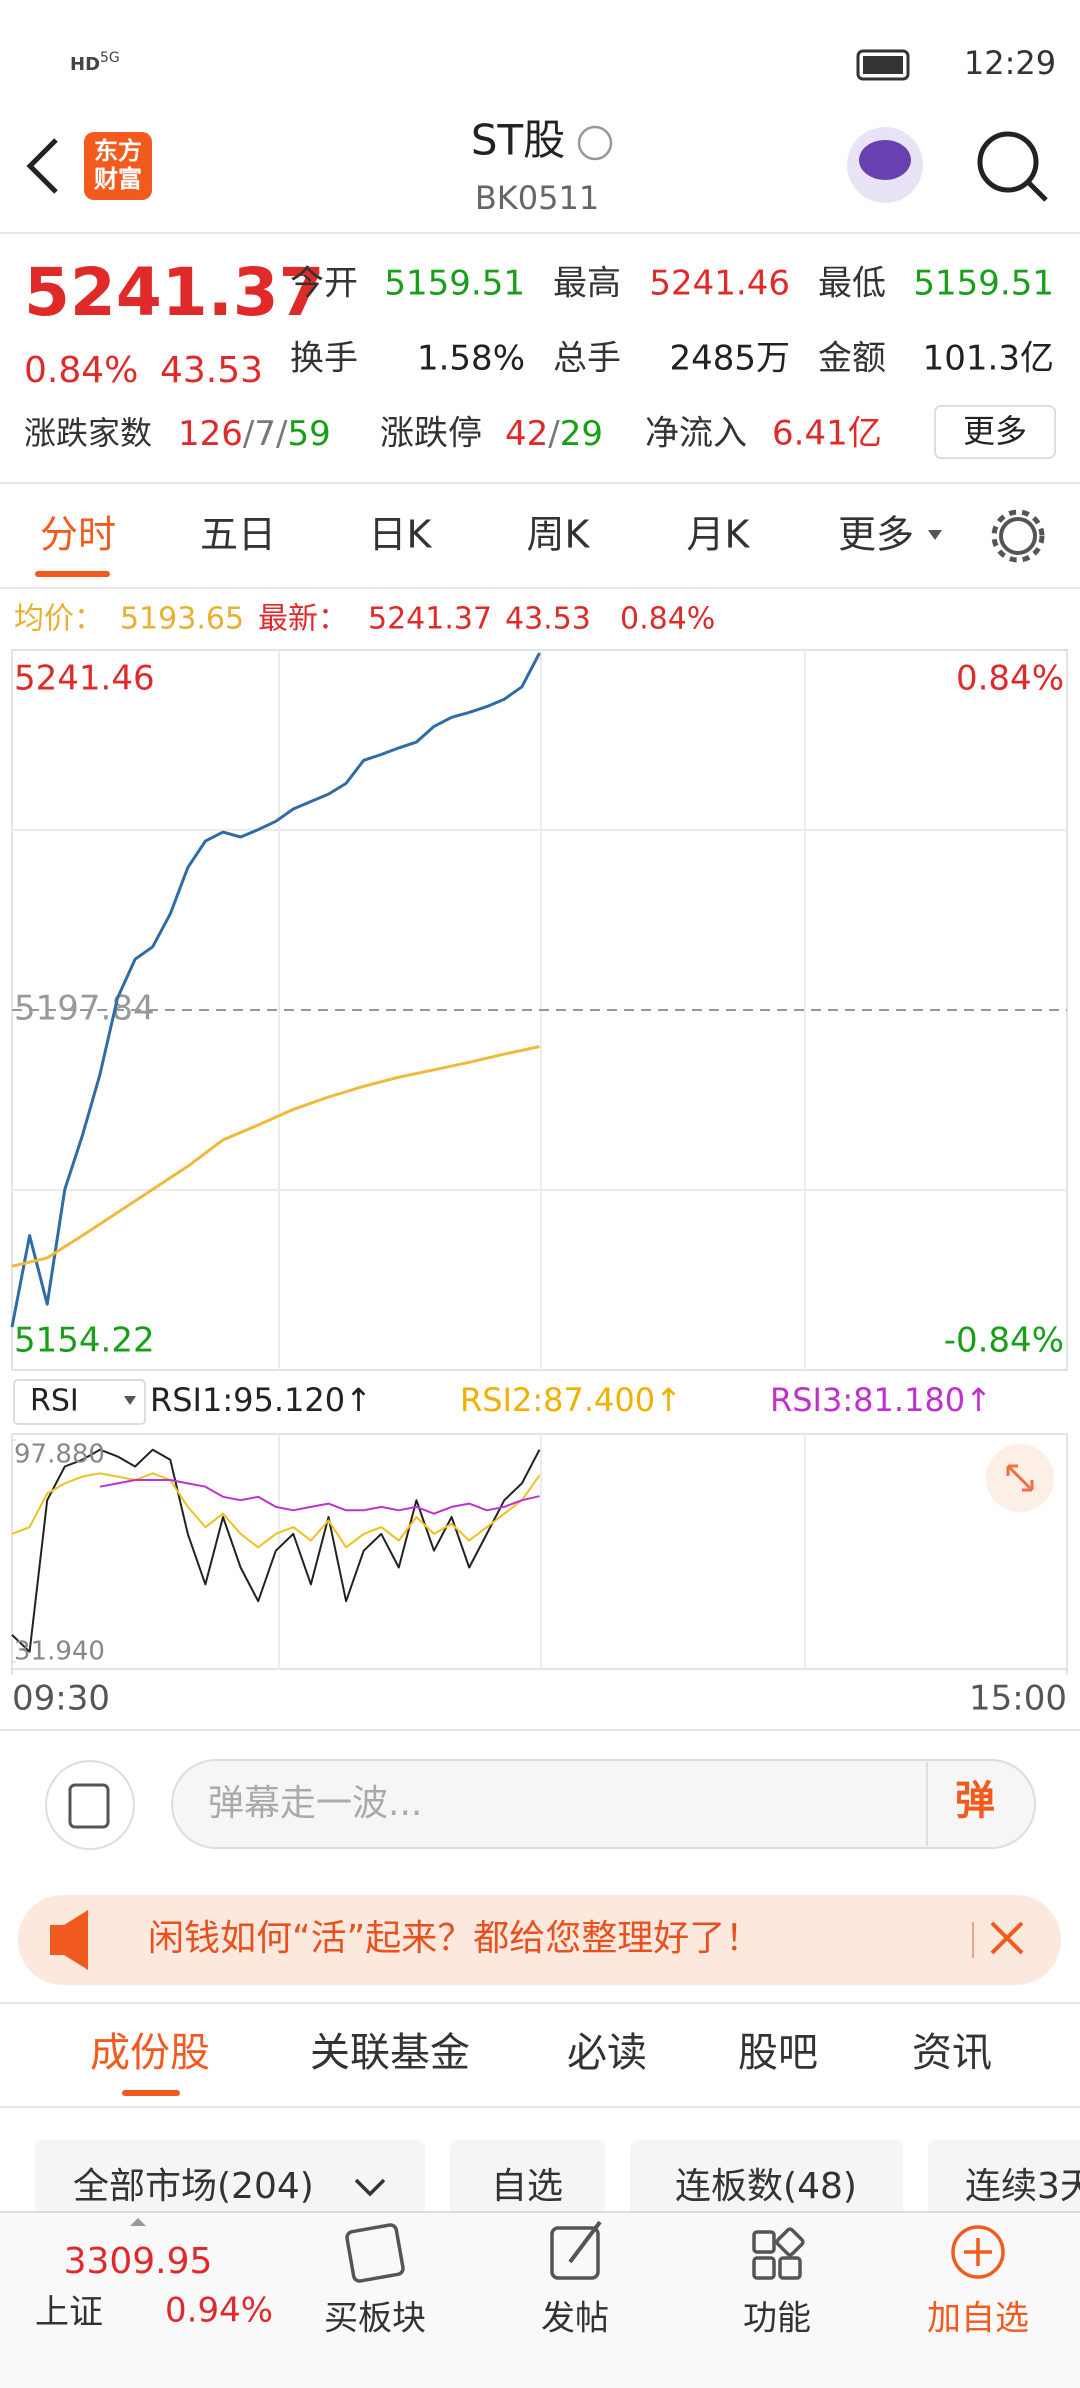 The width and height of the screenshot is (1080, 2388). Describe the element at coordinates (975, 1801) in the screenshot. I see `danmaku-button: 弹` at that location.